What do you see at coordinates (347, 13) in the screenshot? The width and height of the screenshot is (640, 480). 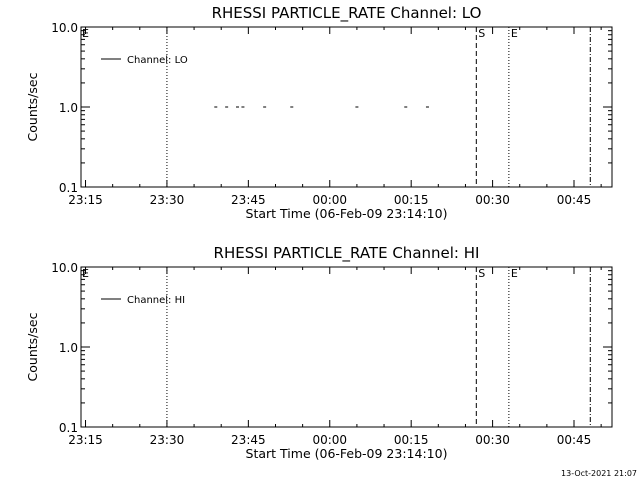 I see `chart-title: RHESSI PARTICLE_RATE Channel: LO` at bounding box center [347, 13].